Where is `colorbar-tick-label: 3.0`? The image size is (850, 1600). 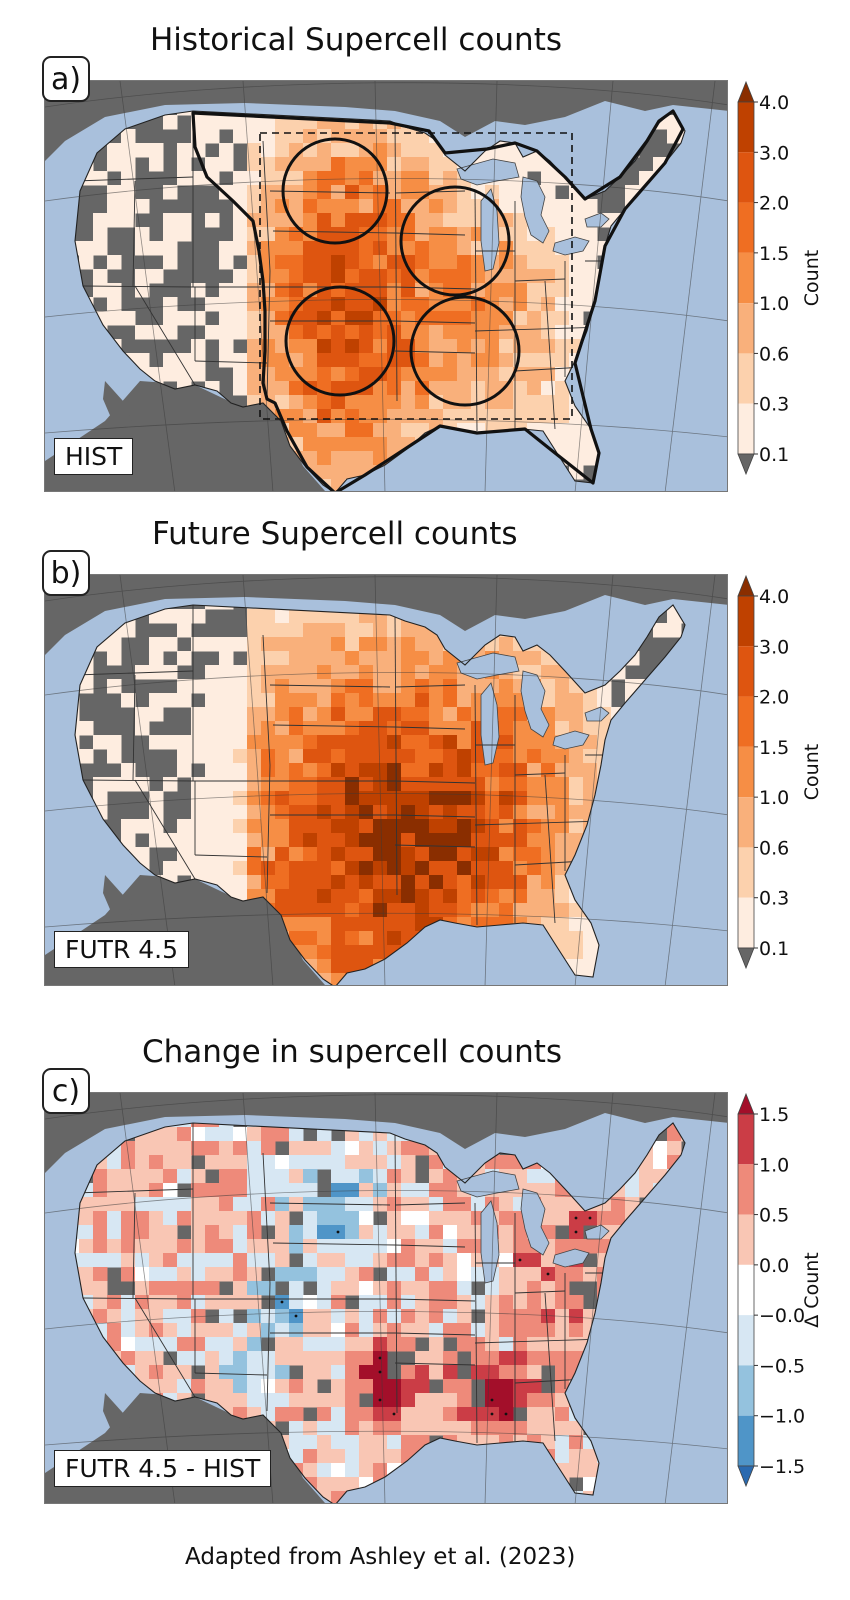
colorbar-tick-label: 3.0 is located at coordinates (774, 153).